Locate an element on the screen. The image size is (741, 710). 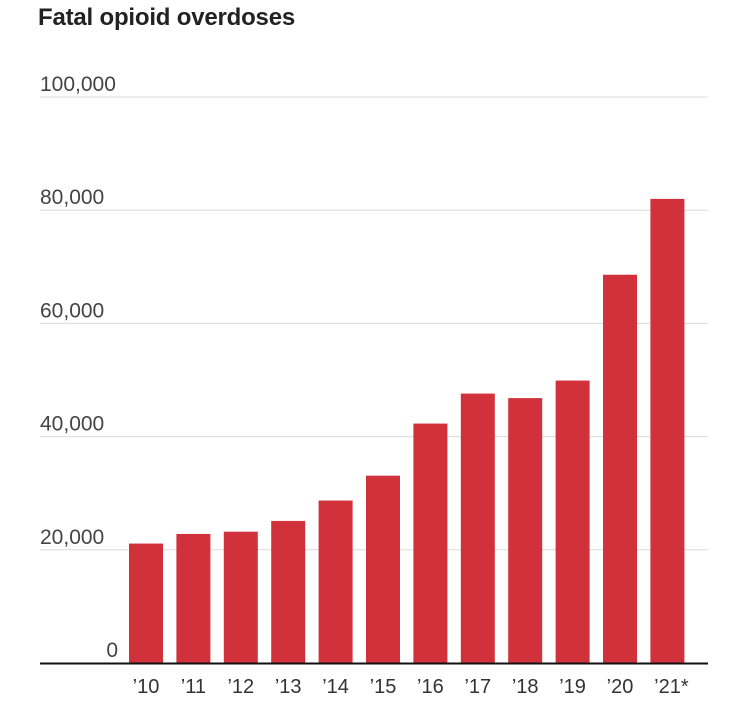
x-tick-label: ’17 is located at coordinates (477, 687).